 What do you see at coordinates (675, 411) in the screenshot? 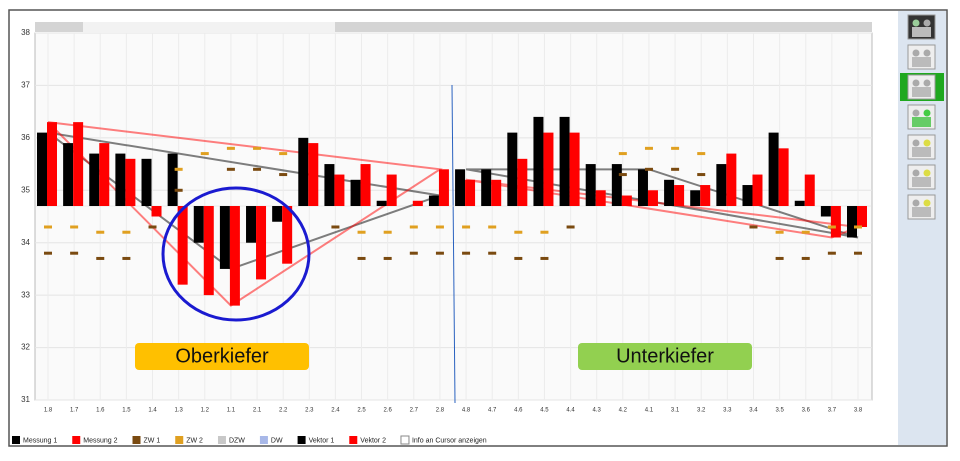
I see `x-tick-label: 3.1` at bounding box center [675, 411].